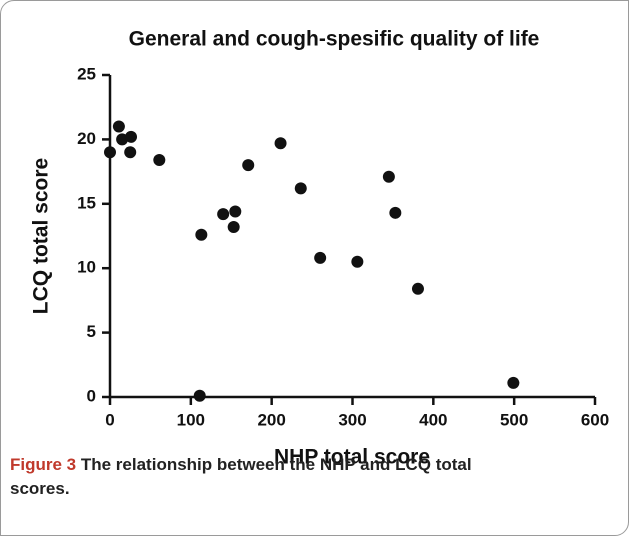 The image size is (629, 536). Describe the element at coordinates (43, 464) in the screenshot. I see `caption-label: Figure 3` at that location.